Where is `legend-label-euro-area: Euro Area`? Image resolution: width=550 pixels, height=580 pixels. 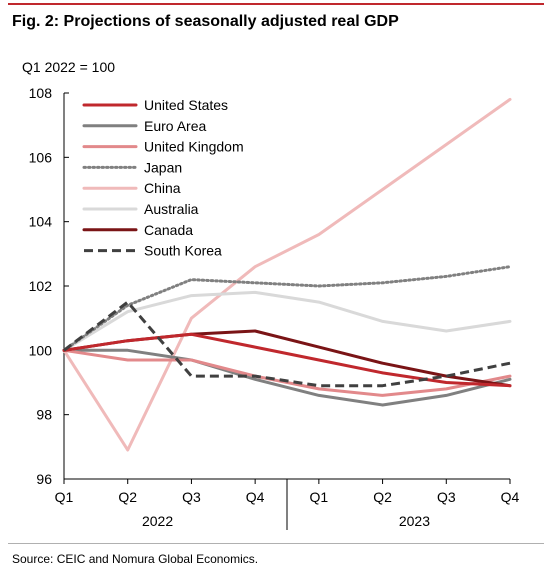 legend-label-euro-area: Euro Area is located at coordinates (175, 126).